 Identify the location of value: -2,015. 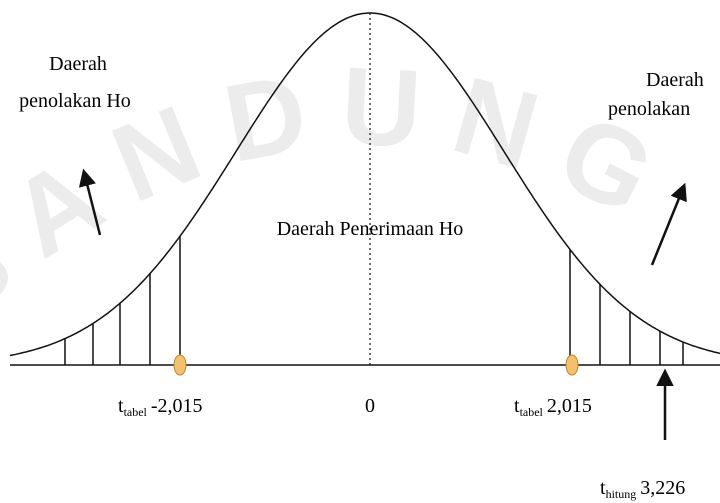
(177, 406).